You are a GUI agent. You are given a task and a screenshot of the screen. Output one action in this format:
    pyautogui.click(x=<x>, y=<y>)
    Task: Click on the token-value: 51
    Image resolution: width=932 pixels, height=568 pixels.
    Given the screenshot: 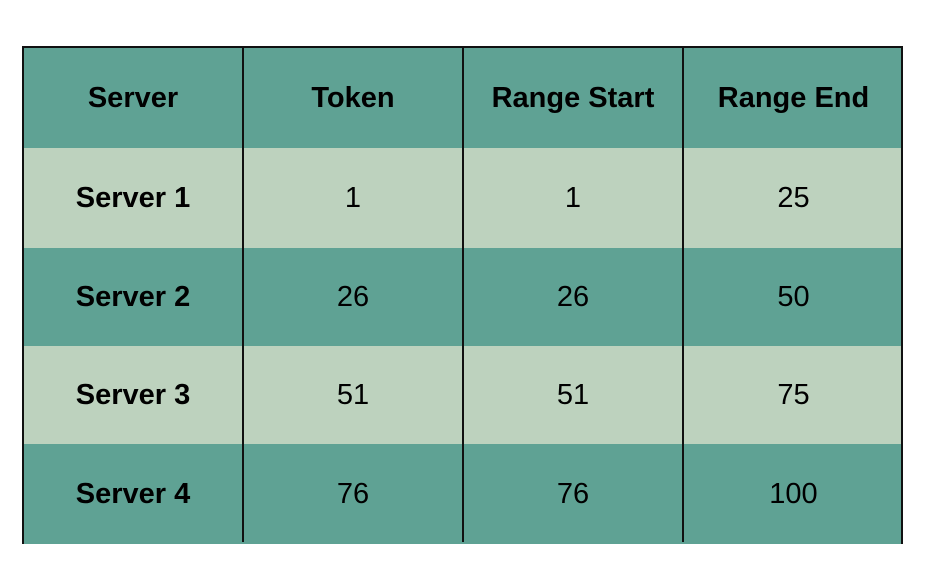 What is the action you would take?
    pyautogui.click(x=353, y=394)
    